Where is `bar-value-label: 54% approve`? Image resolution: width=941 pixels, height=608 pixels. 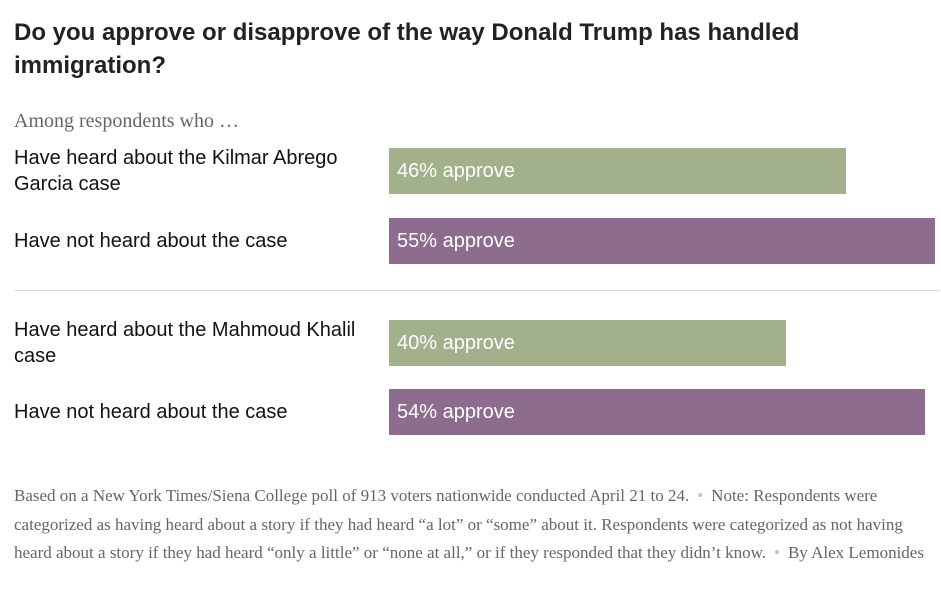 bar-value-label: 54% approve is located at coordinates (456, 411).